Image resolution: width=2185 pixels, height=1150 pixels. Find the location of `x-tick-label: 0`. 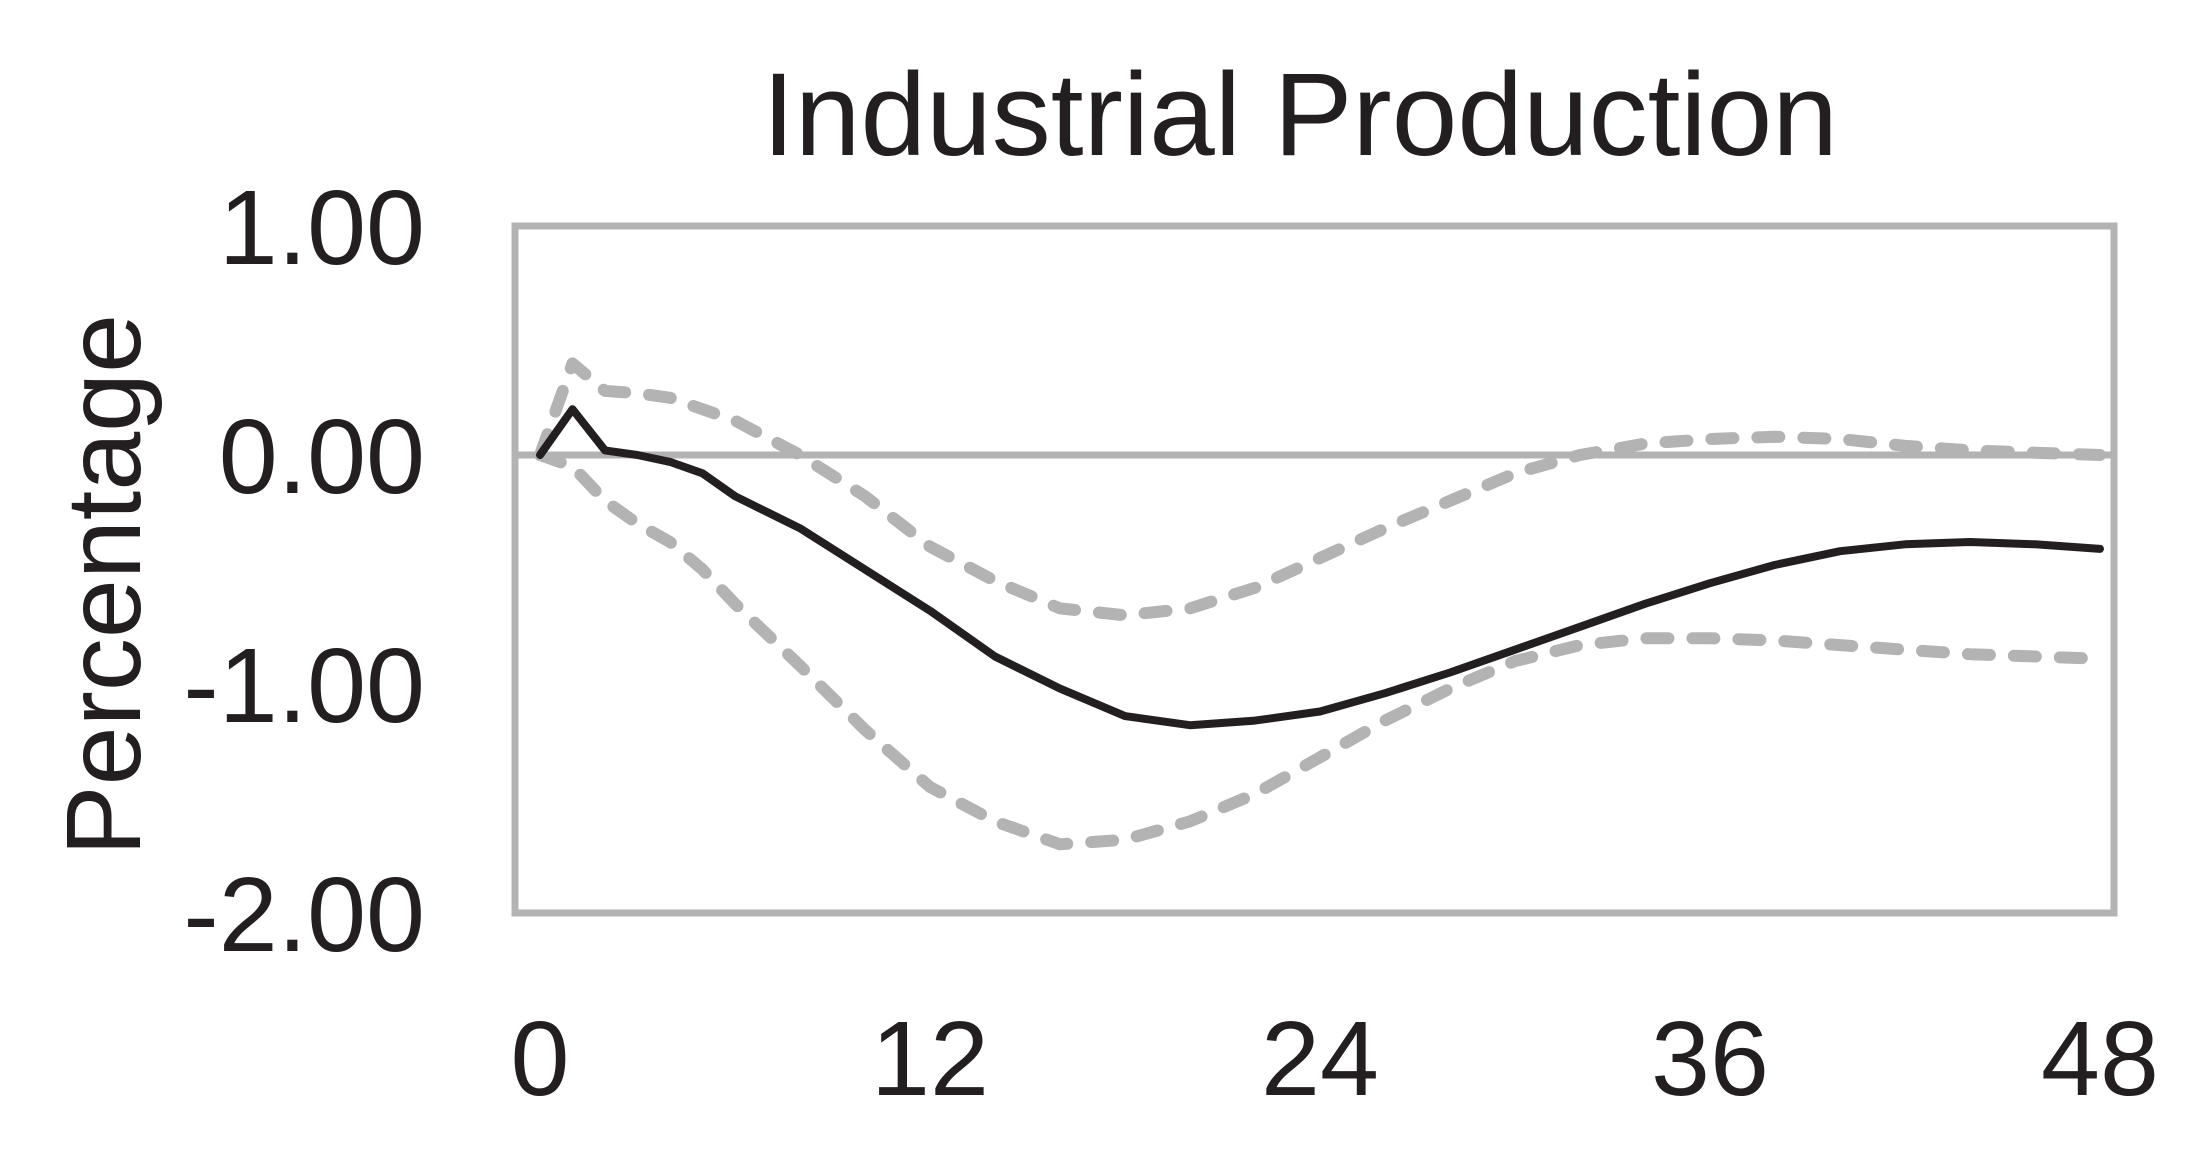

x-tick-label: 0 is located at coordinates (540, 1059).